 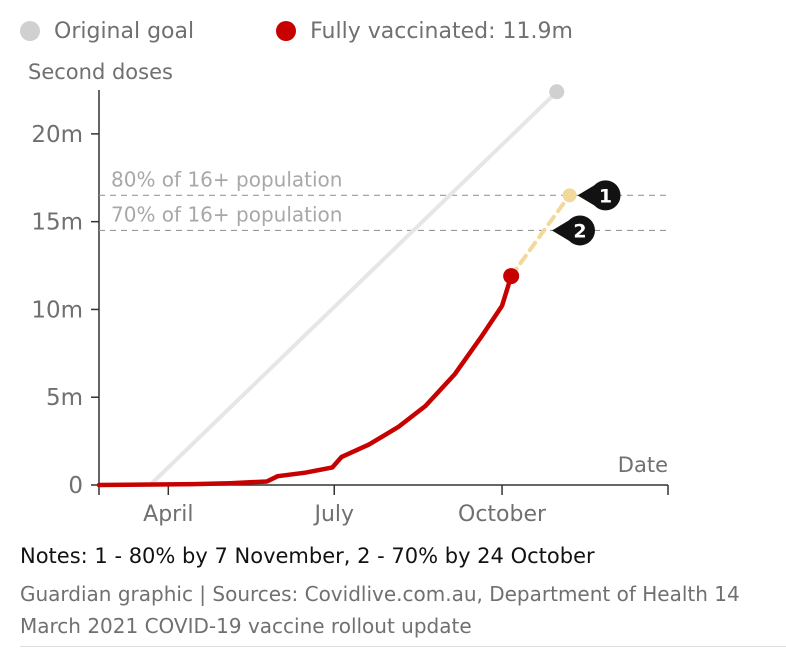 What do you see at coordinates (100, 72) in the screenshot?
I see `y-axis-label: Second doses` at bounding box center [100, 72].